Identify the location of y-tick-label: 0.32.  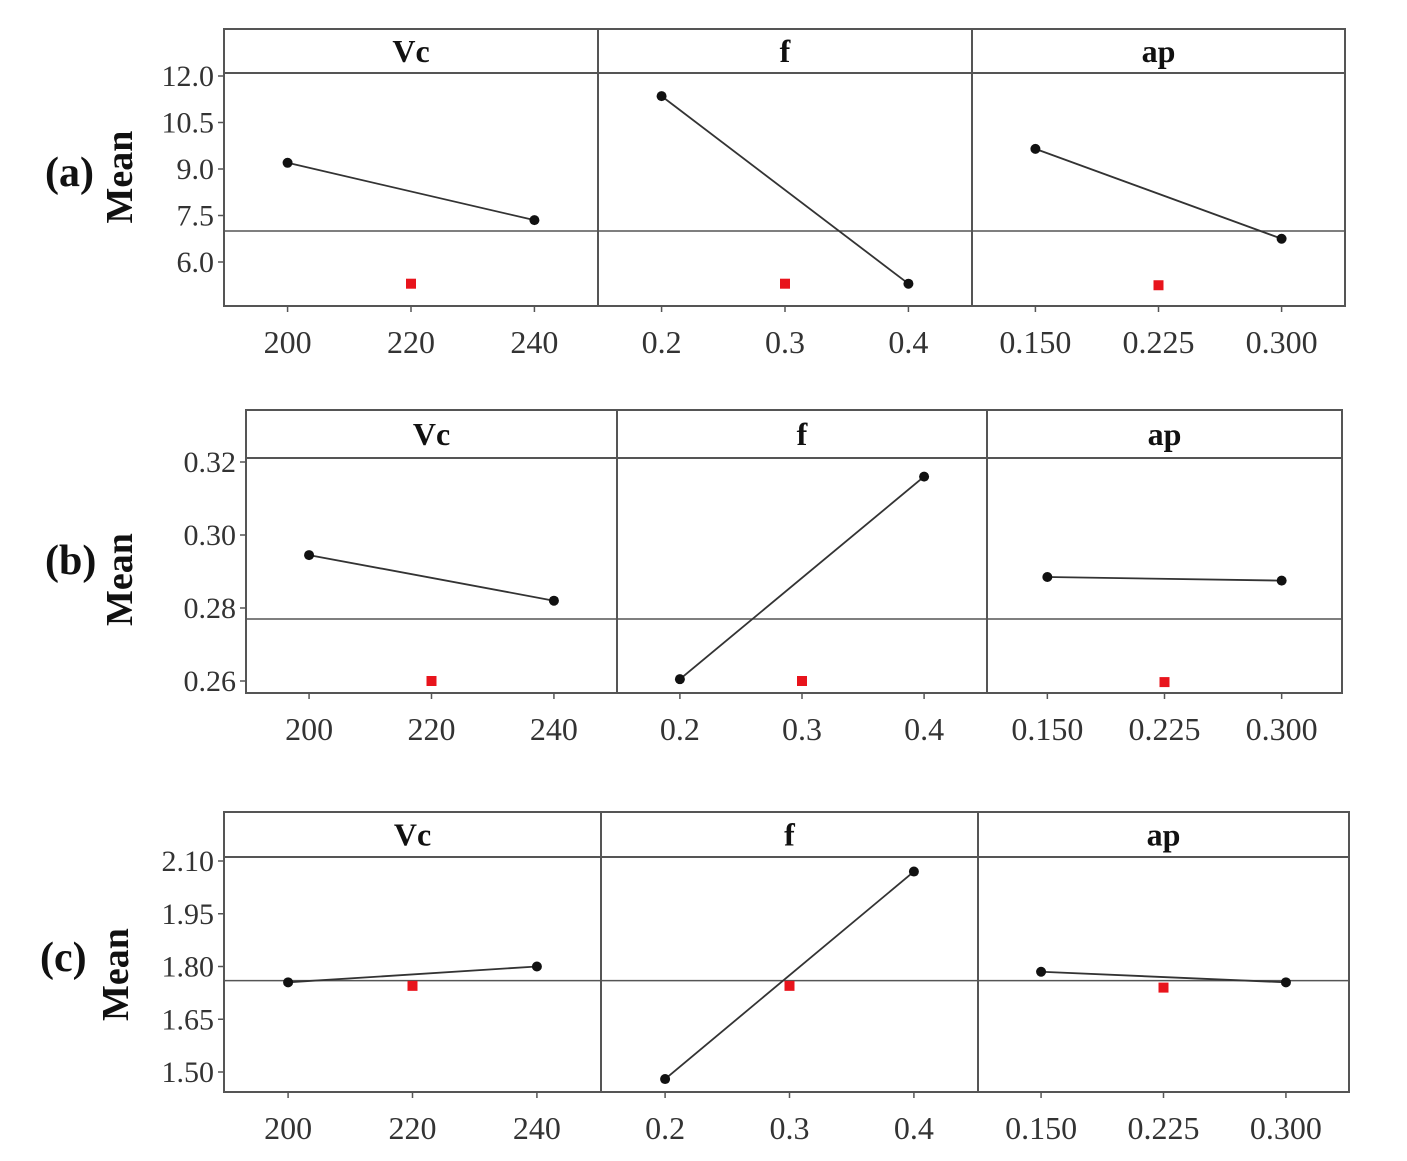
(210, 462).